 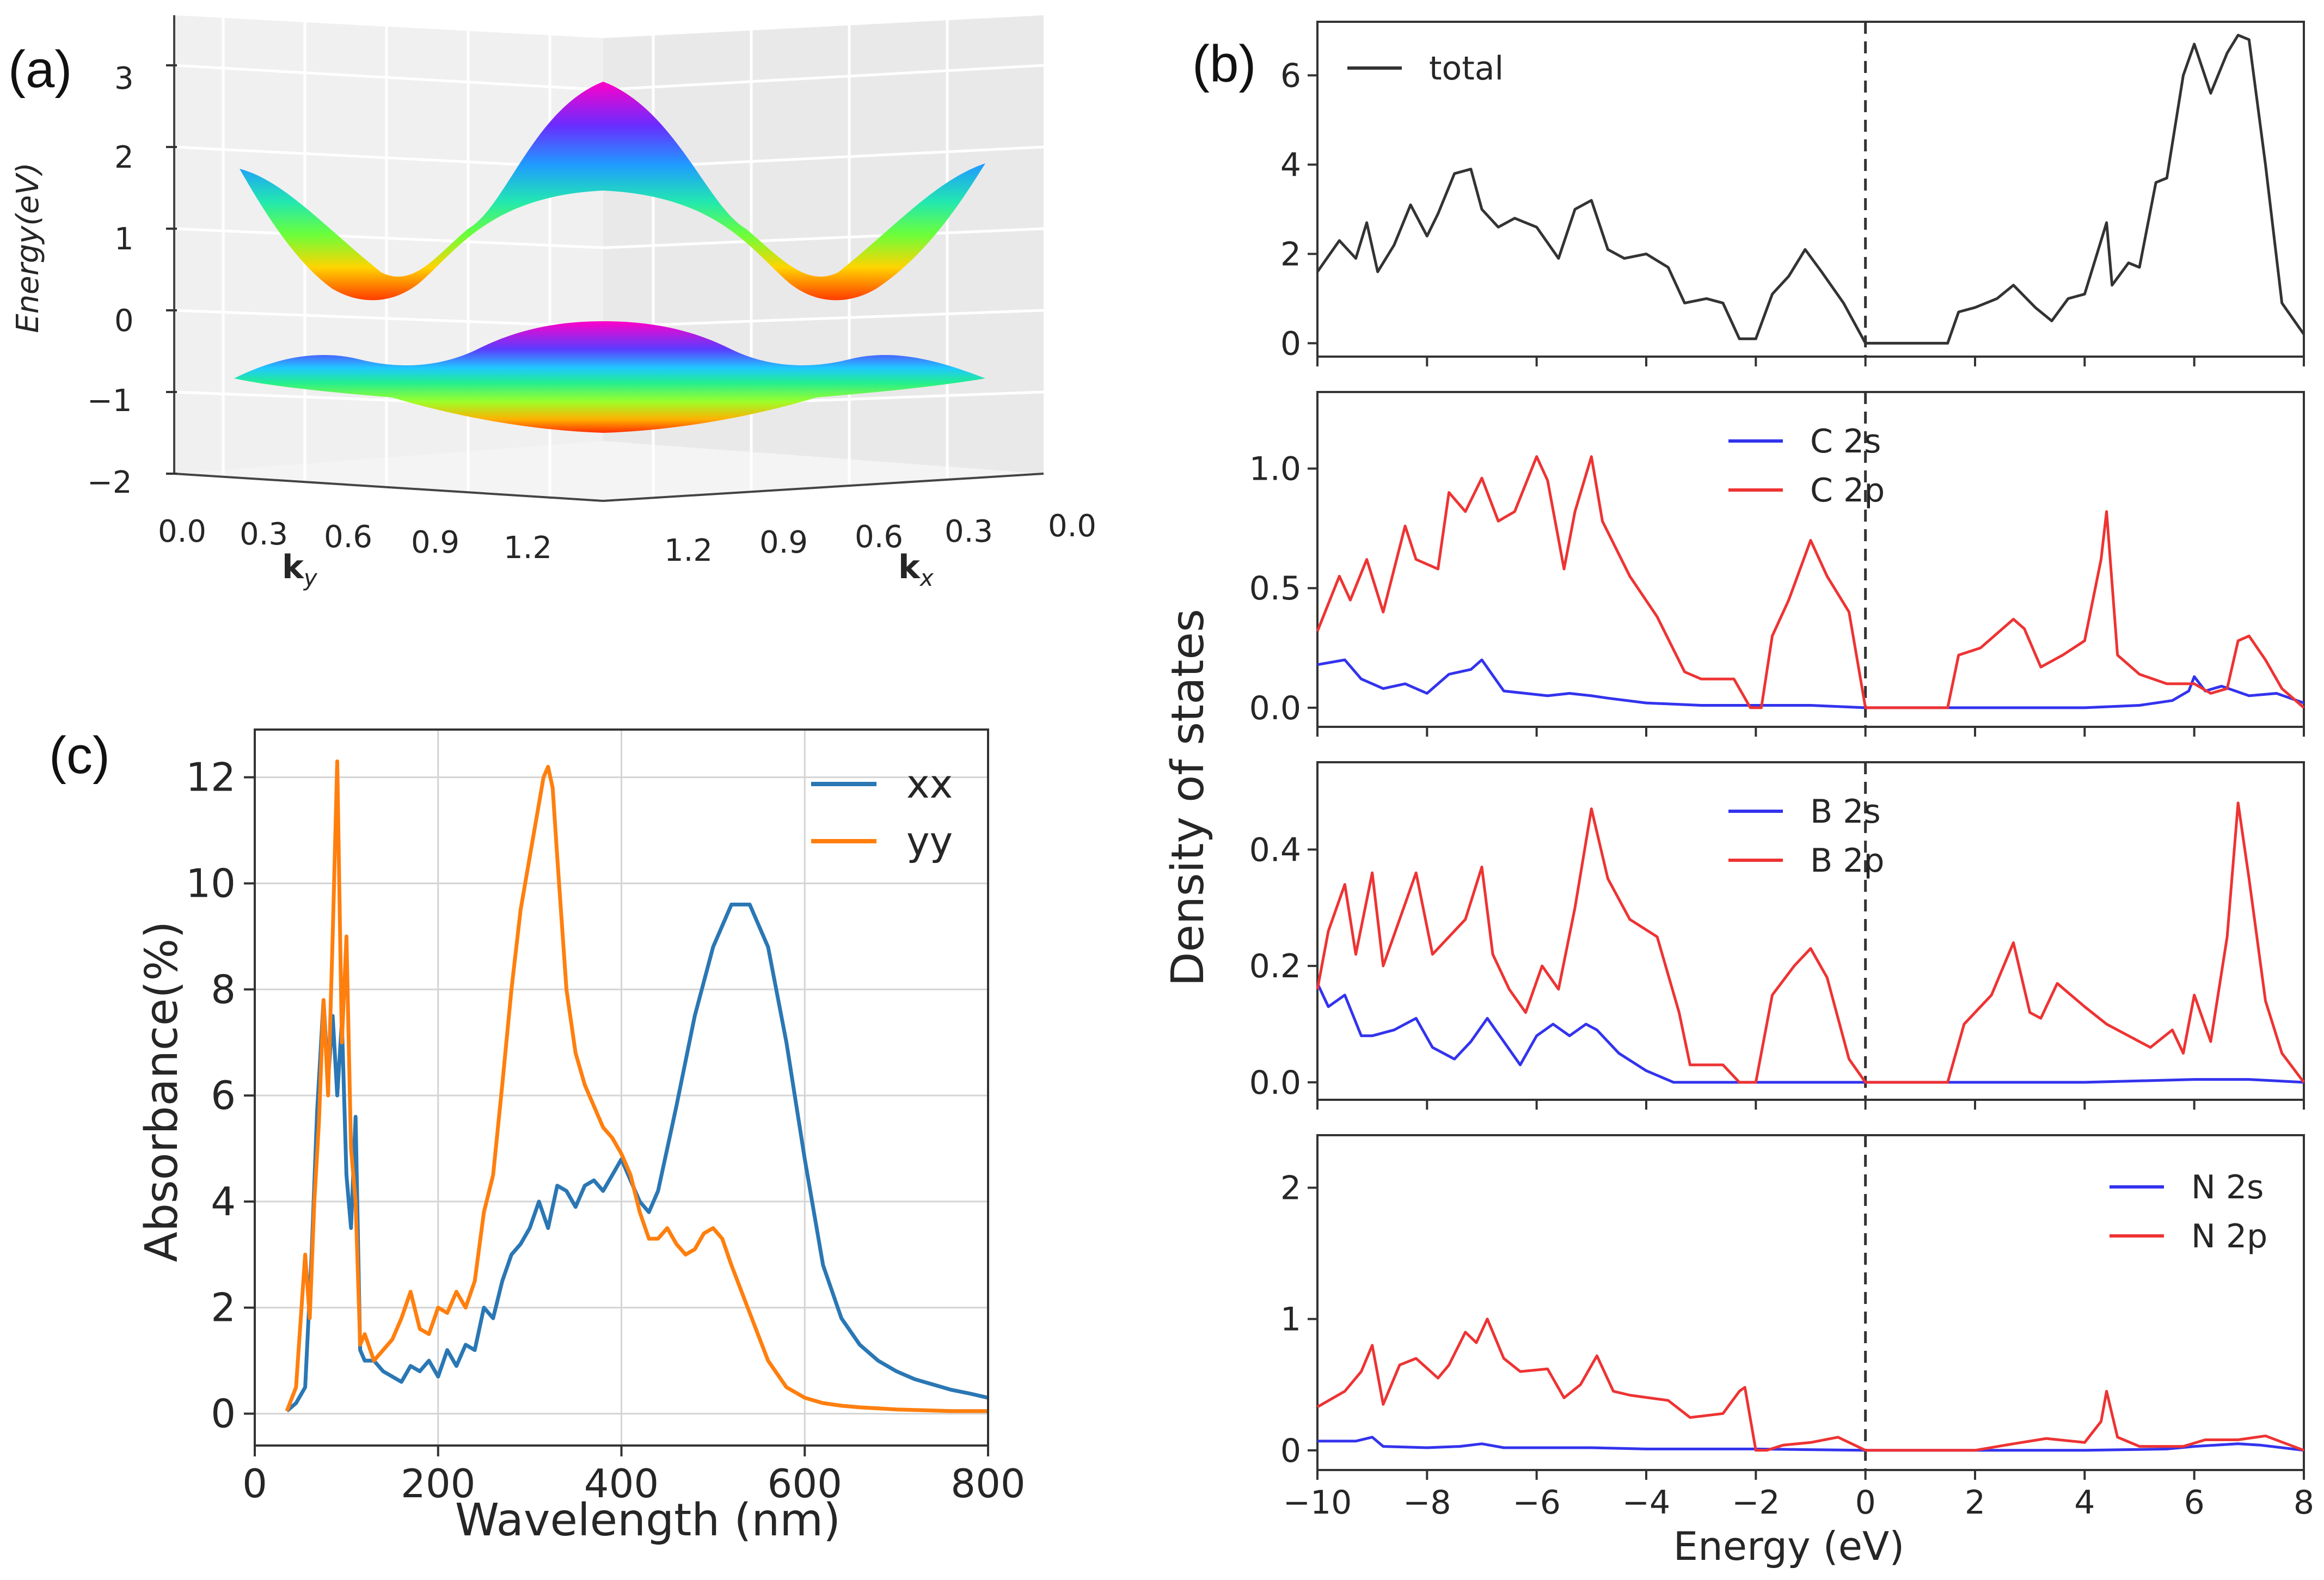 I want to click on panel-b-y-axis-title: Density of states, so click(x=1188, y=797).